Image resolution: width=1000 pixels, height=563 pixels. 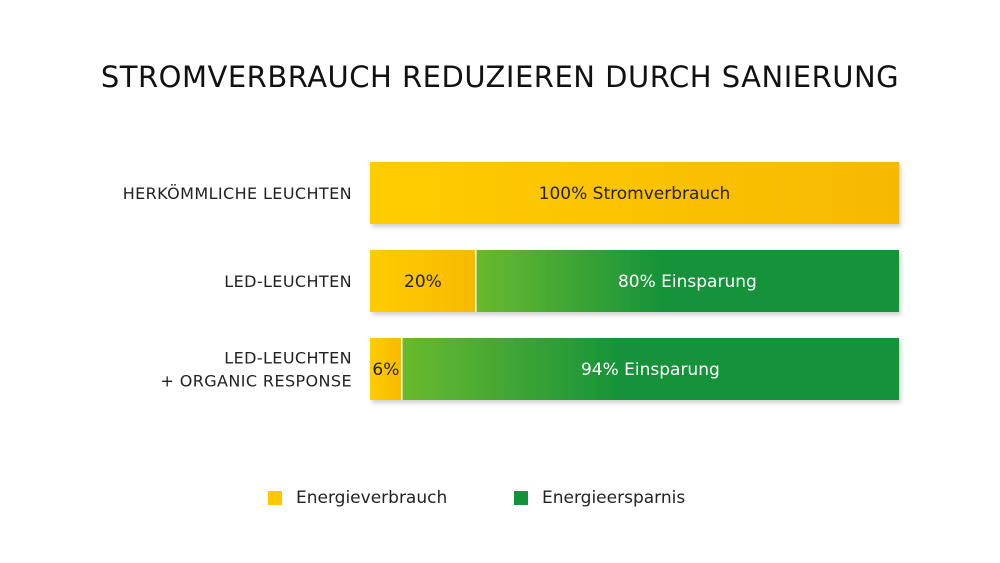 I want to click on category-label: + ORGANIC RESPONSE, so click(x=256, y=381).